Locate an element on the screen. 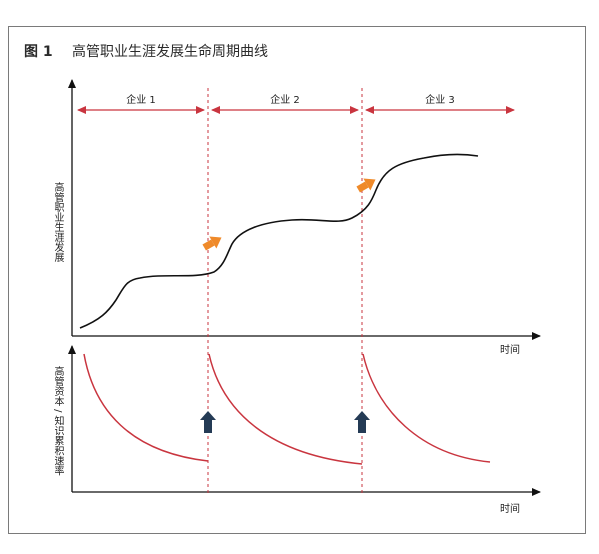 This screenshot has height=554, width=599. top-x-axis-label: 时间 is located at coordinates (510, 349).